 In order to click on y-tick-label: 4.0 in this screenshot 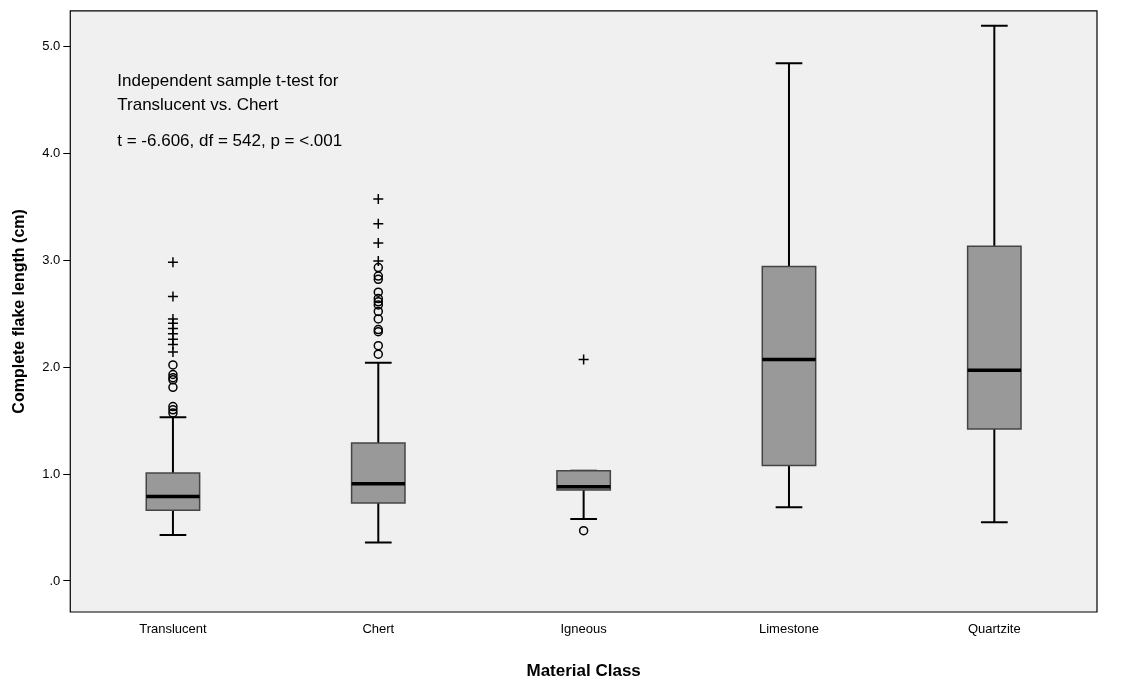, I will do `click(51, 152)`.